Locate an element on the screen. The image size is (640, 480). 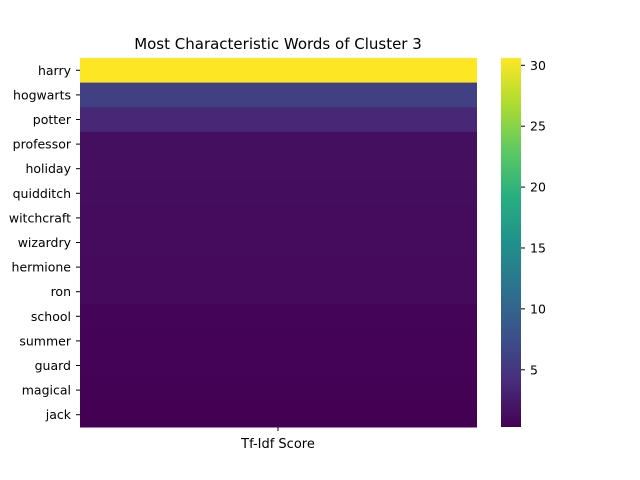
y-tick-label: wizardry is located at coordinates (45, 242).